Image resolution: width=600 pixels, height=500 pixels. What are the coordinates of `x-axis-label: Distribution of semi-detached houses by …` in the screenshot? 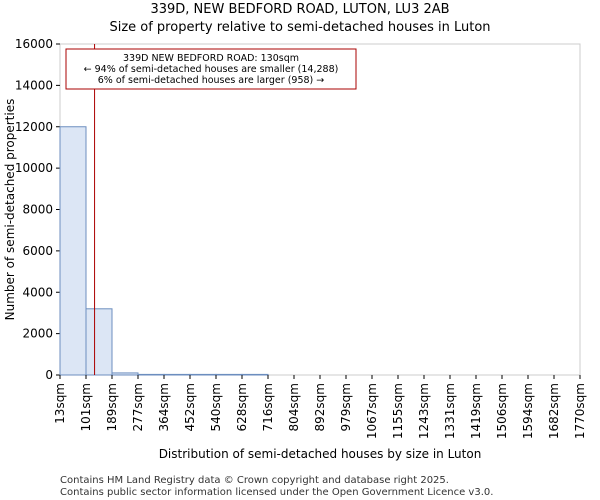 It's located at (320, 454).